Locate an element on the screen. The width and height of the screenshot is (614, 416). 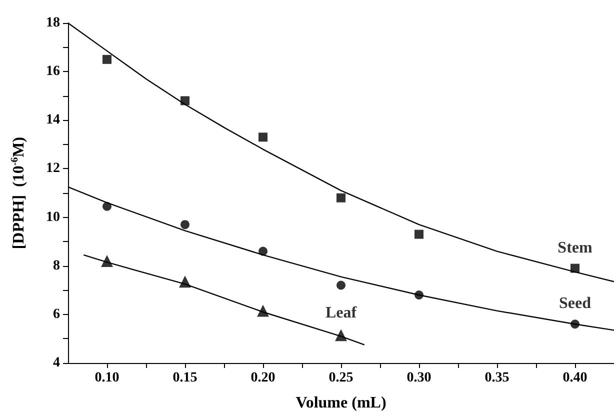
series-label: Stem is located at coordinates (575, 247).